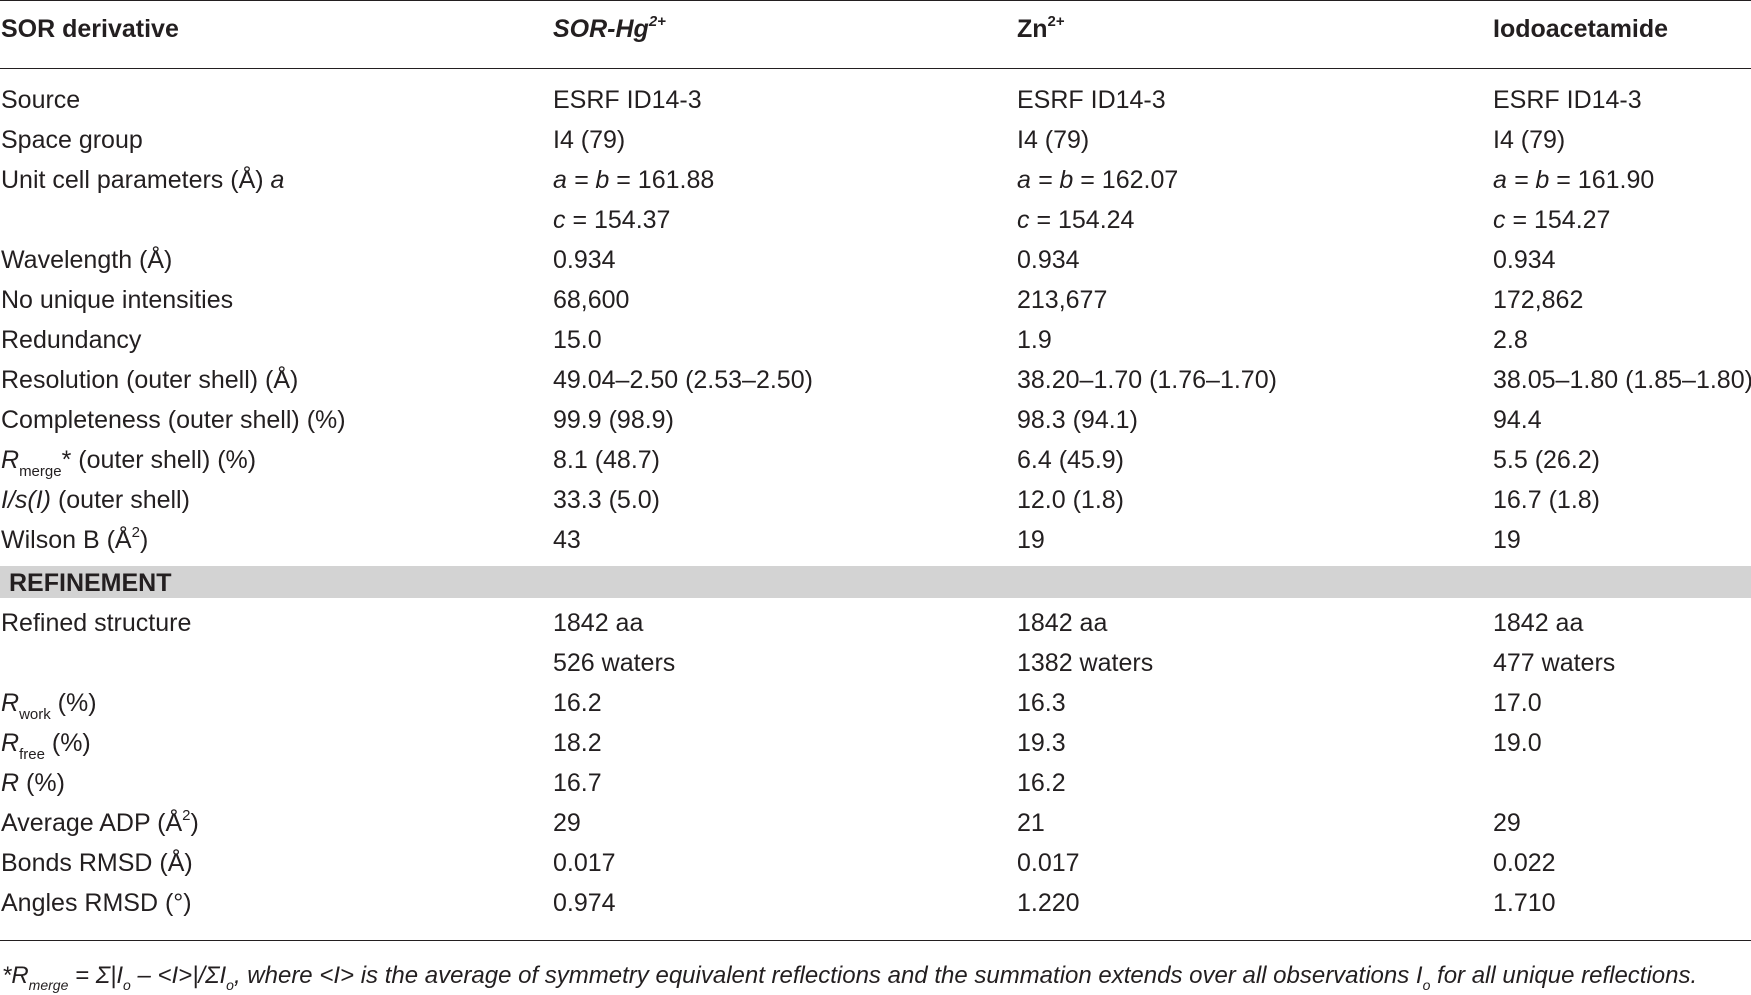  What do you see at coordinates (129, 463) in the screenshot?
I see `row-label: Rmerge* (outer shell) (%)` at bounding box center [129, 463].